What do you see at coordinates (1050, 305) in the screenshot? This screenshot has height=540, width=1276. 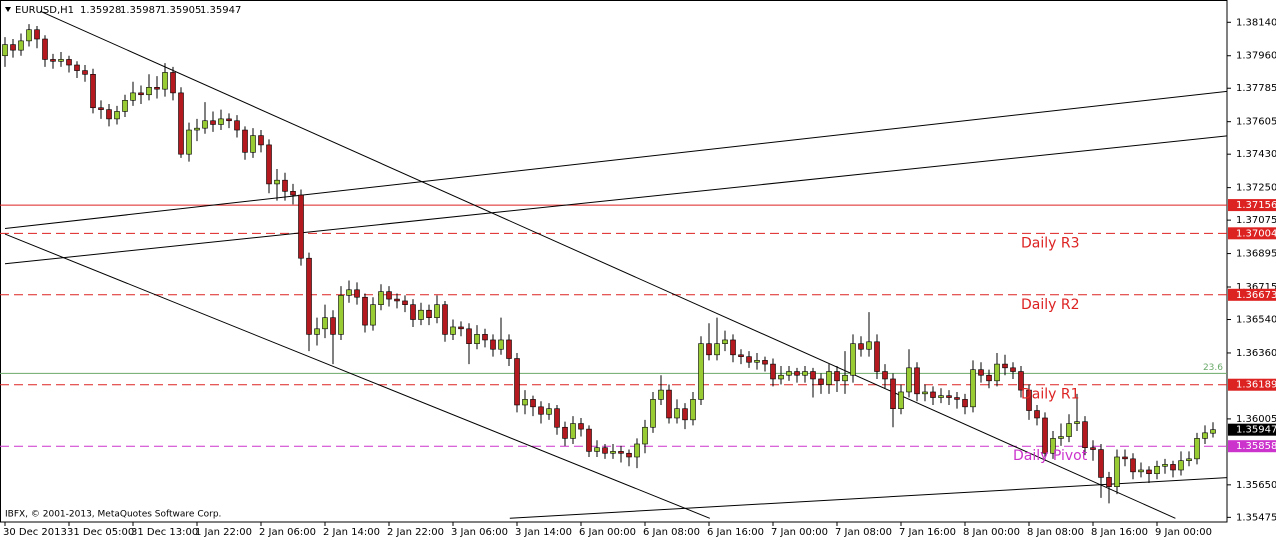 I see `level-label: Daily R2` at bounding box center [1050, 305].